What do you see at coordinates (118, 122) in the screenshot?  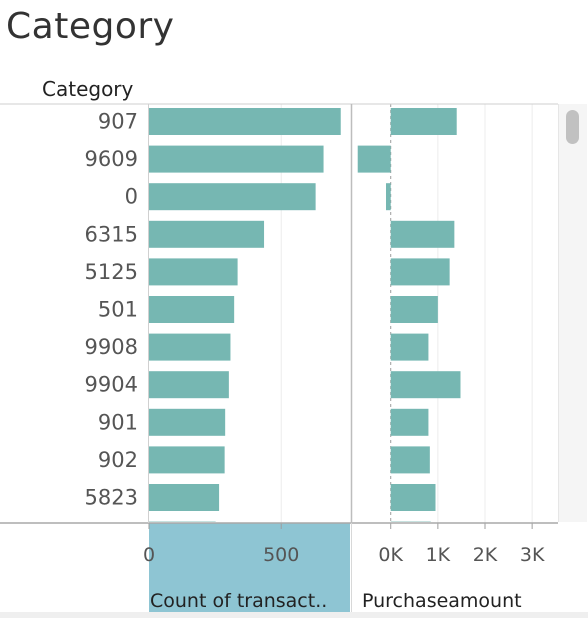 I see `category-label: 907` at bounding box center [118, 122].